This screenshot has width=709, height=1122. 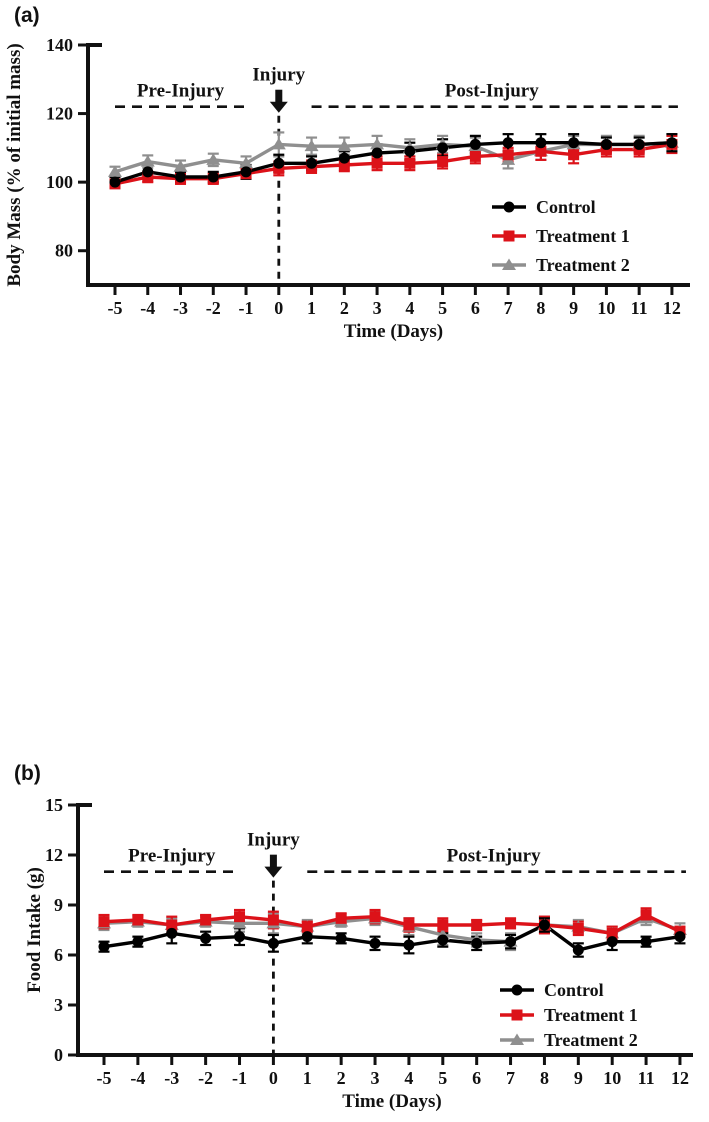 What do you see at coordinates (14, 164) in the screenshot?
I see `svg-text: Body Mass (% of initial mass)` at bounding box center [14, 164].